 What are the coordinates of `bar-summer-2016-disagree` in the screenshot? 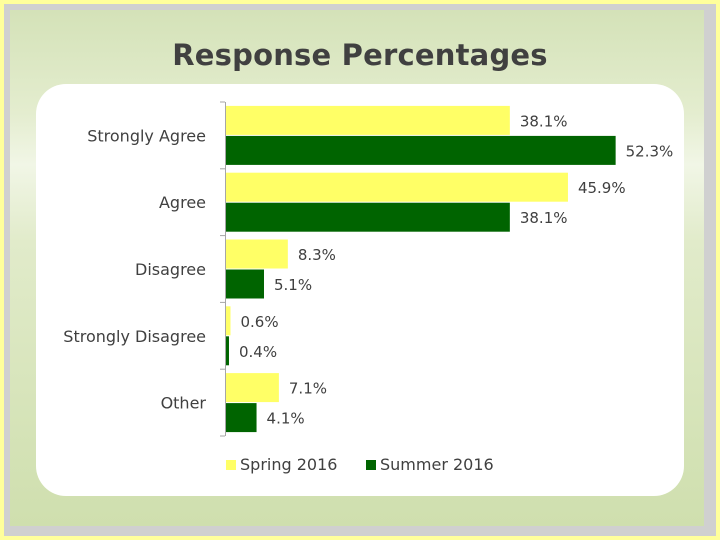 It's located at (245, 284).